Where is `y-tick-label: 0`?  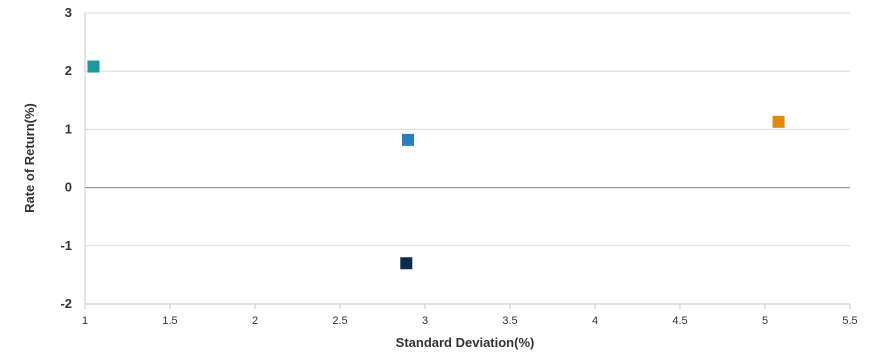
y-tick-label: 0 is located at coordinates (68, 187).